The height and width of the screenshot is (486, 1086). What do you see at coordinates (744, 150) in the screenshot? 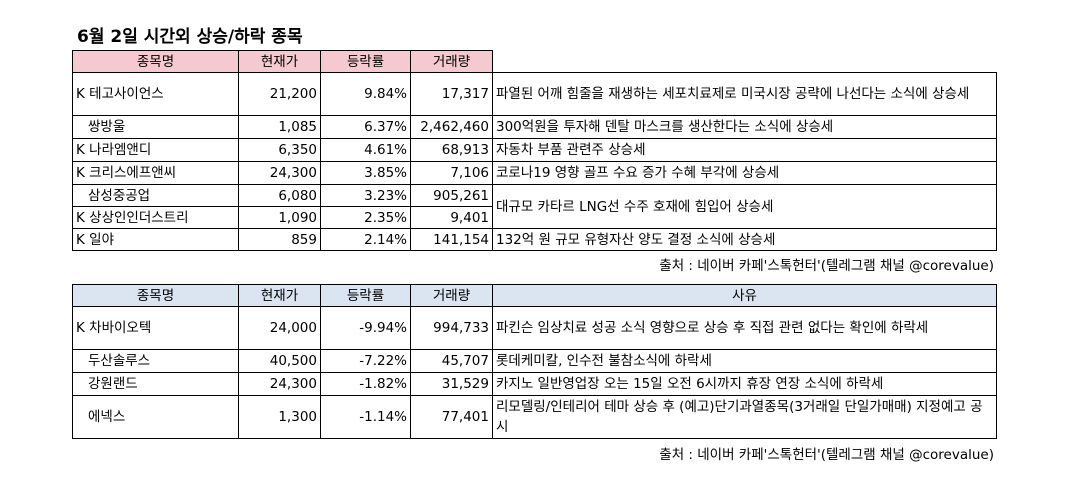
I see `stock-reason: 자동차 부품 관련주 상승세` at bounding box center [744, 150].